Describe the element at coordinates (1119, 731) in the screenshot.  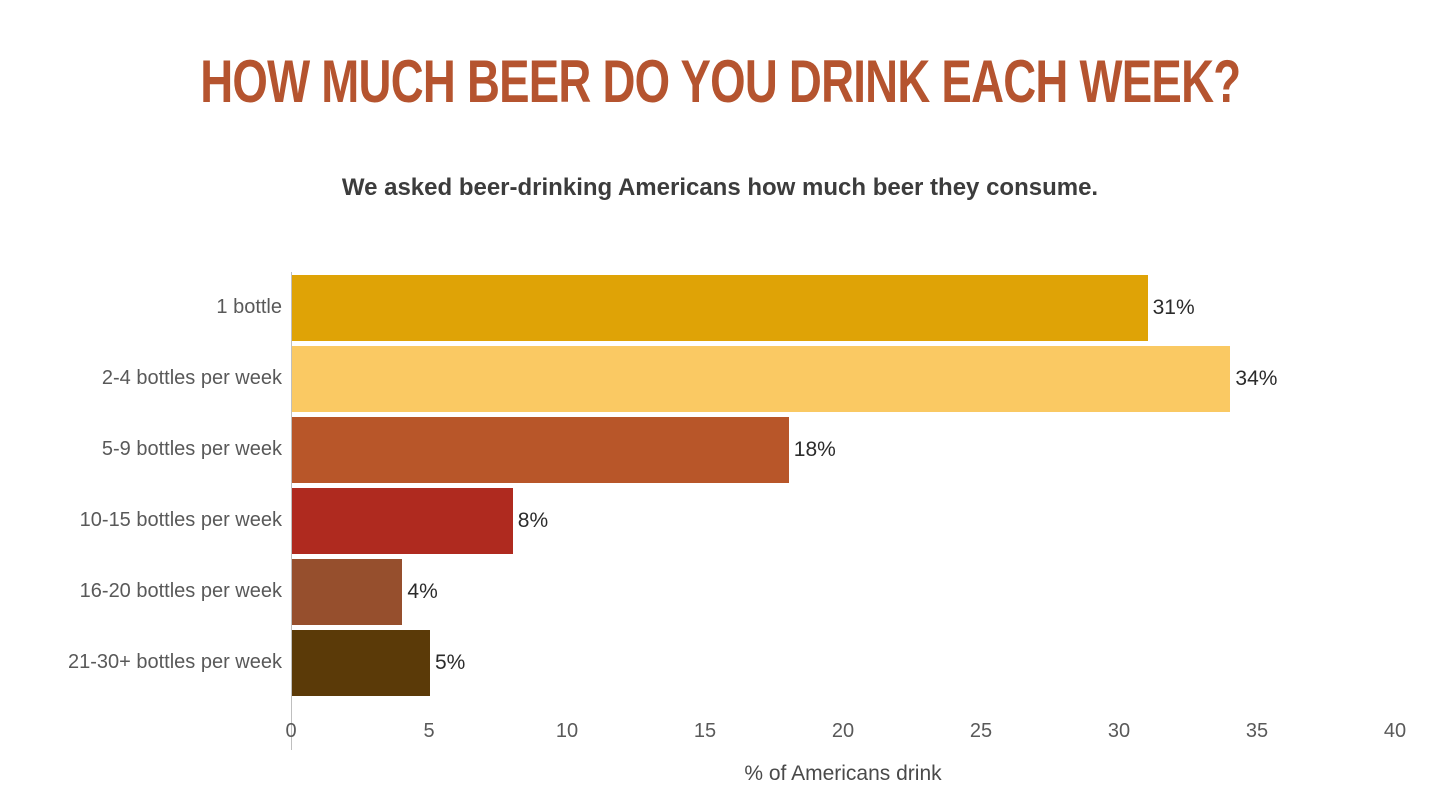
I see `x-tick-label: 30` at that location.